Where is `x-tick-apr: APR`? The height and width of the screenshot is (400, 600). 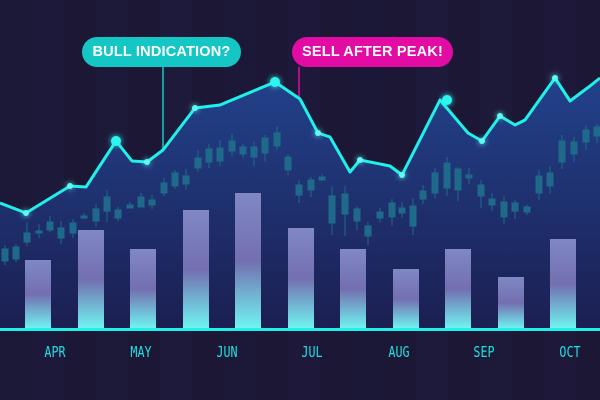 x-tick-apr: APR is located at coordinates (55, 352).